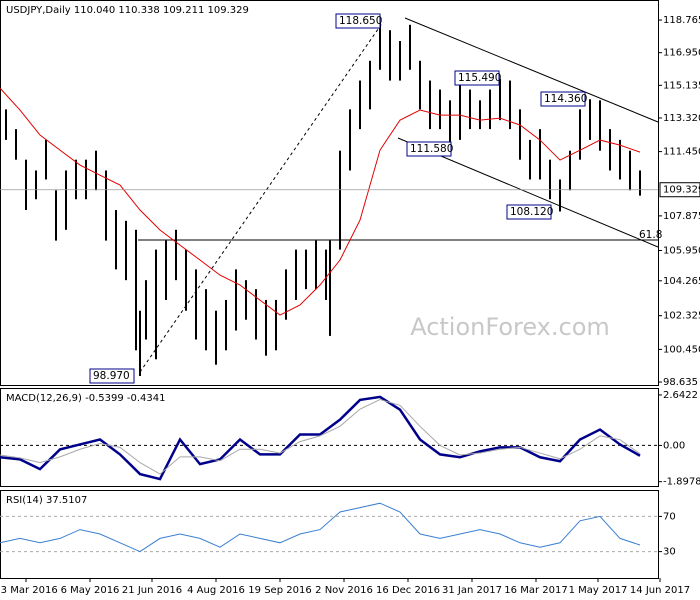 This screenshot has width=700, height=600. Describe the element at coordinates (535, 590) in the screenshot. I see `x-tick-label: 16 Mar 2017` at that location.